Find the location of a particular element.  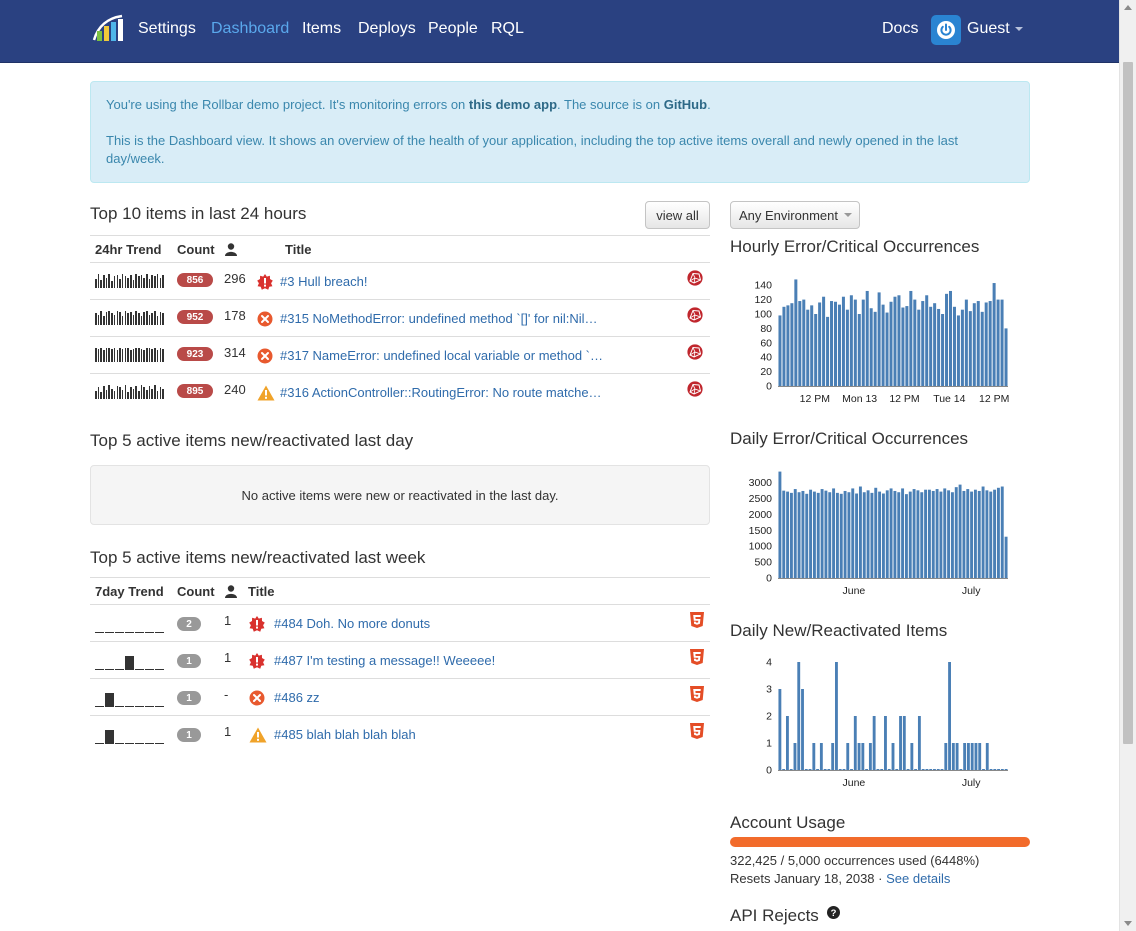

table-row: 856 296 #3 Hull breach! is located at coordinates (400, 281).